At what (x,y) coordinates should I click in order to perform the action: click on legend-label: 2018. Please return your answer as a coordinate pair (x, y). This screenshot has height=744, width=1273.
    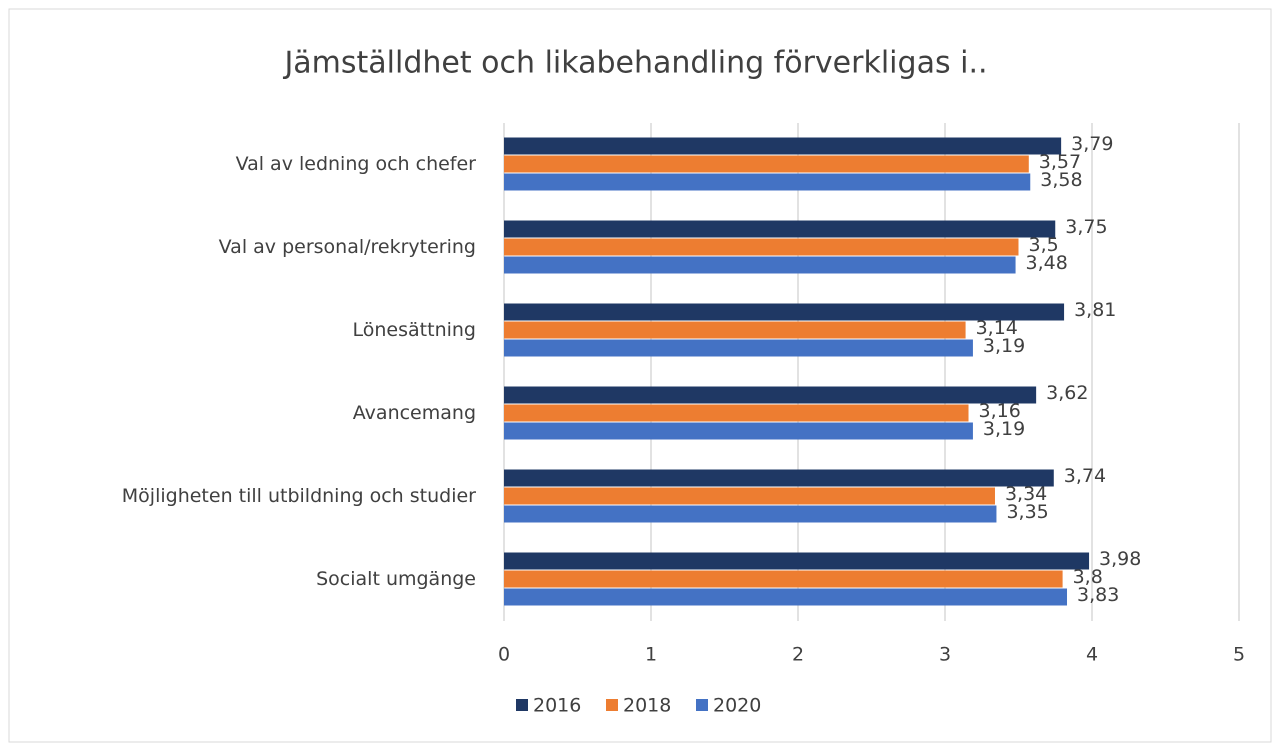
    Looking at the image, I should click on (647, 706).